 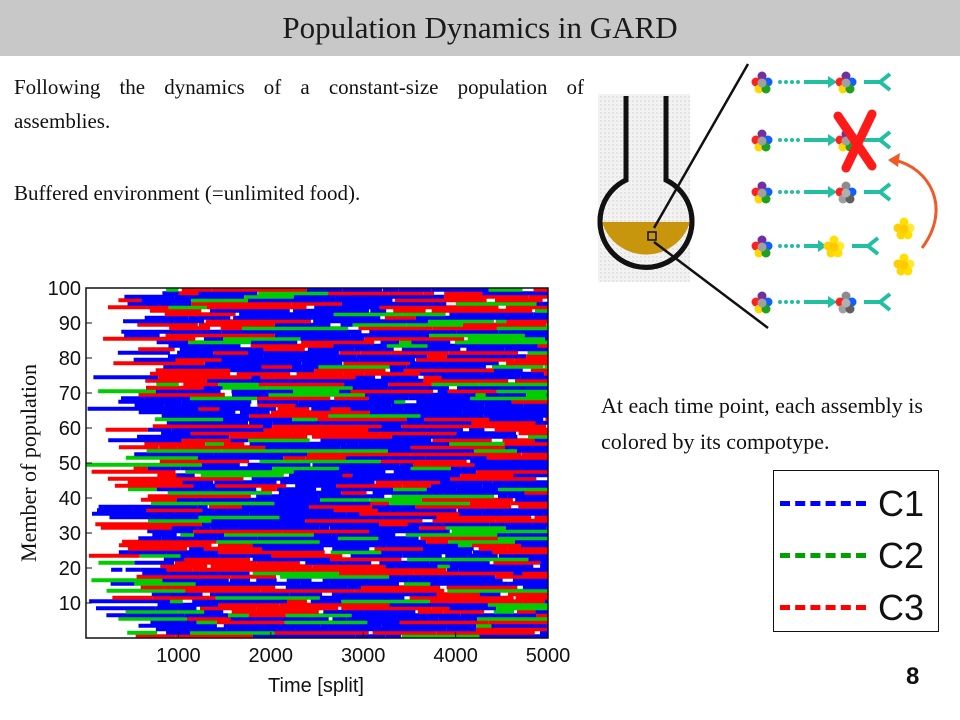 I want to click on assembly-growth-diagram, so click(x=795, y=196).